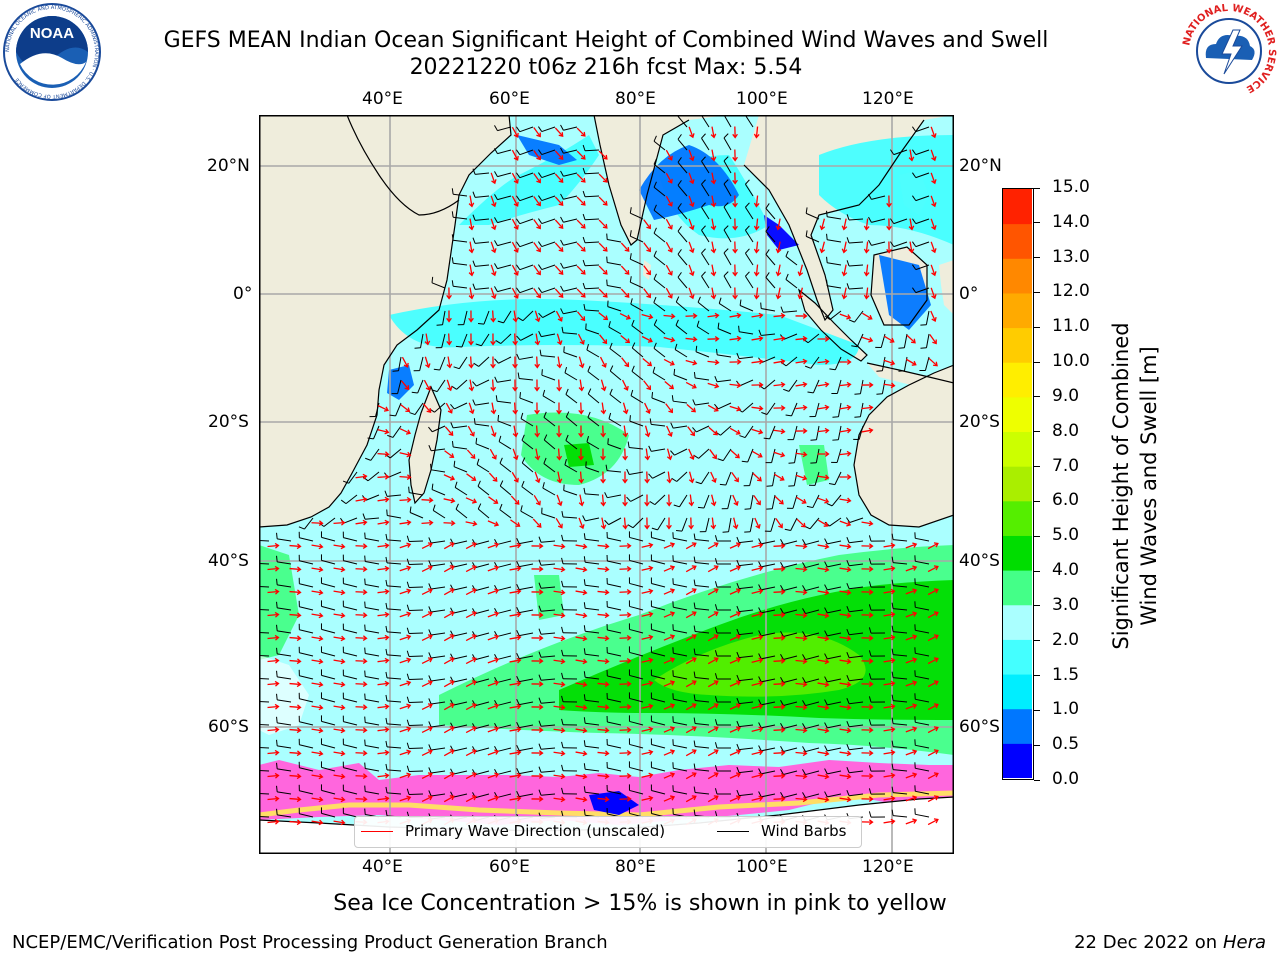 This screenshot has height=960, width=1280. Describe the element at coordinates (1071, 291) in the screenshot. I see `colorbar-tick-label: 12.0` at that location.